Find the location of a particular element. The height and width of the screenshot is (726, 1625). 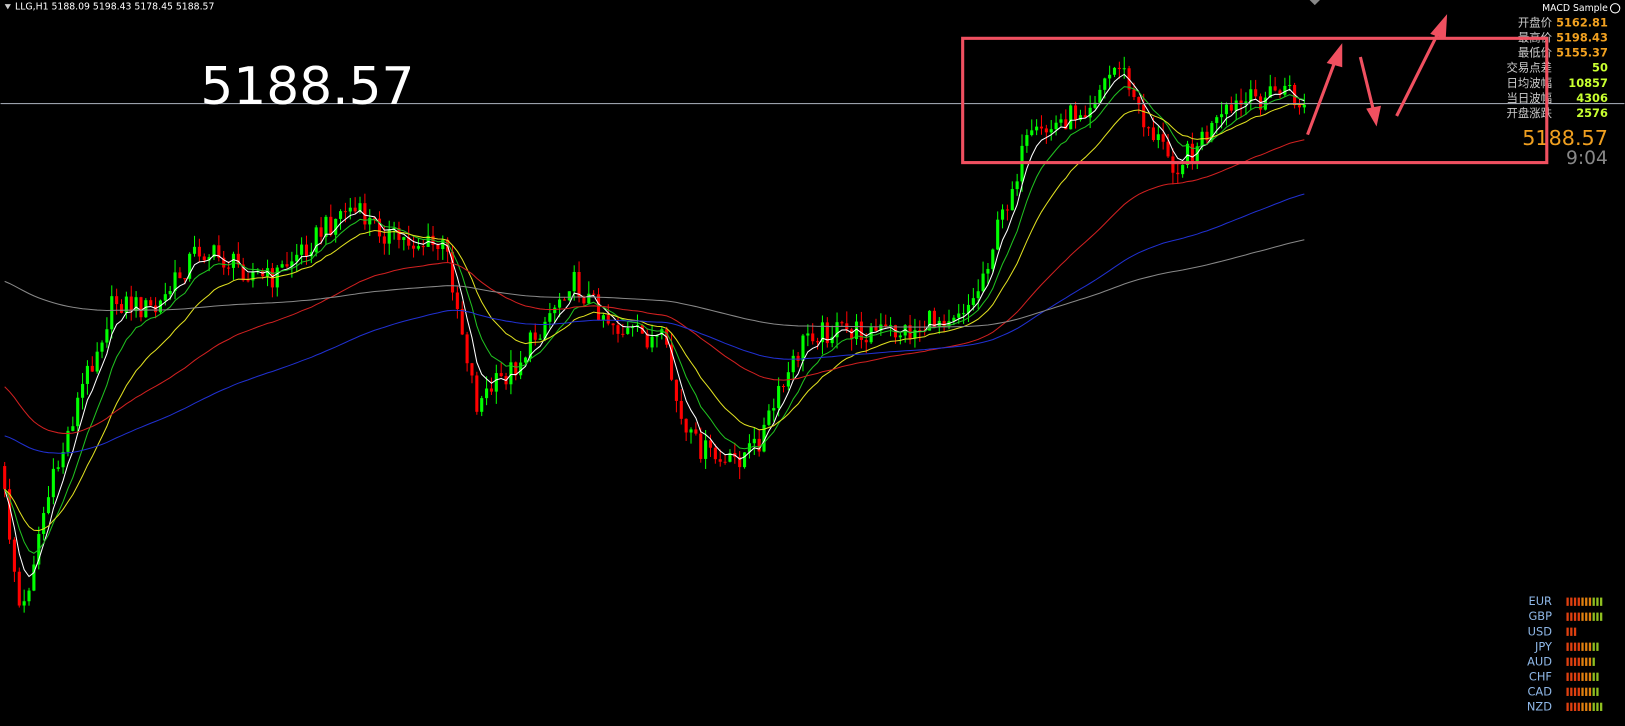

arrow-head is located at coordinates (1439, 27).